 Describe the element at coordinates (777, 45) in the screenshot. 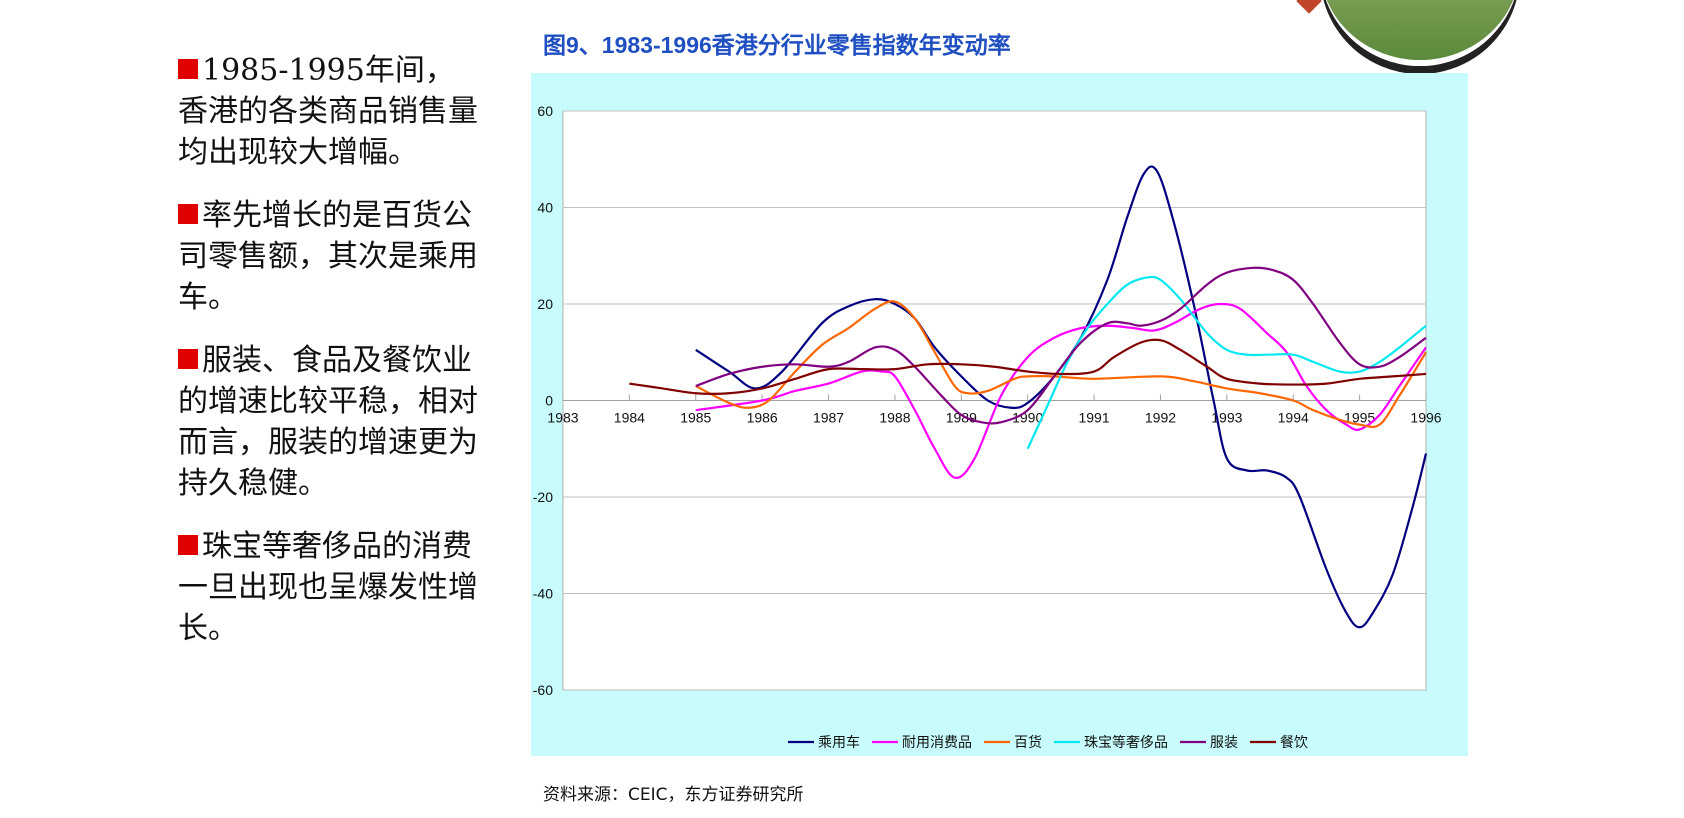

I see `chart-title: 图9、1983-1996香港分行业零售指数年变动率` at that location.